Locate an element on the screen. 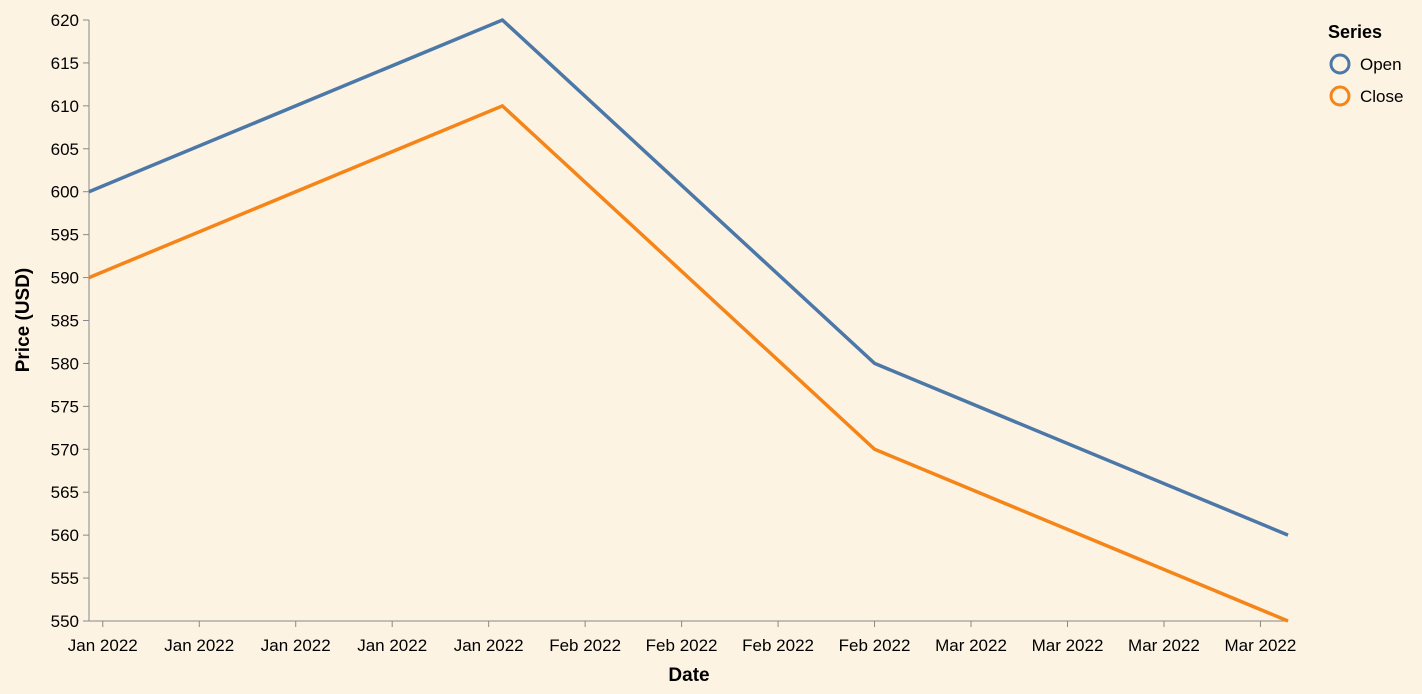 This screenshot has width=1422, height=694. y-axis-title: Price (USD) is located at coordinates (23, 320).